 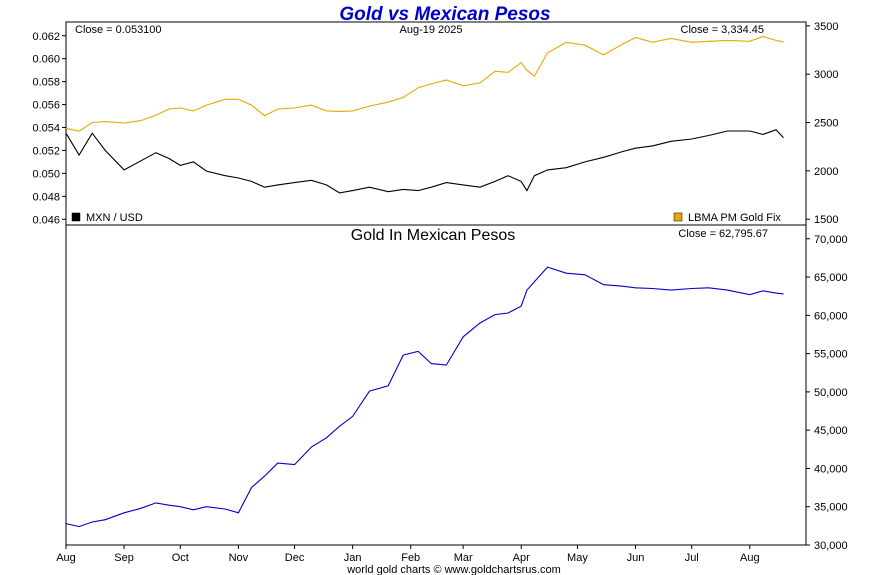 What do you see at coordinates (46, 174) in the screenshot?
I see `top-left-tick-label: 0.050` at bounding box center [46, 174].